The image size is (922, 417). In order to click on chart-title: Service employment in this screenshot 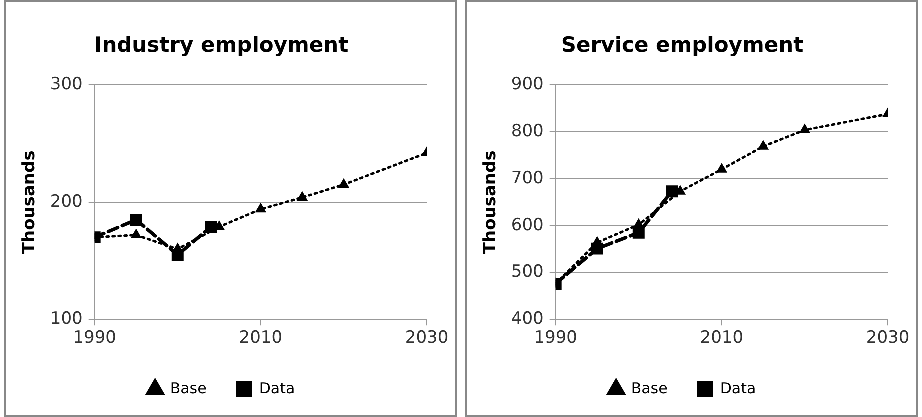, I will do `click(682, 45)`.